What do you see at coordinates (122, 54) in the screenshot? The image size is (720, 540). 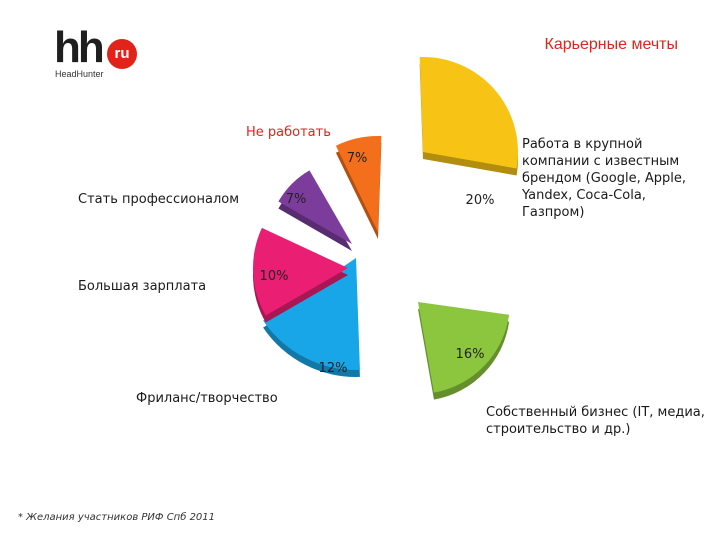 I see `logo-ru-badge: ru` at bounding box center [122, 54].